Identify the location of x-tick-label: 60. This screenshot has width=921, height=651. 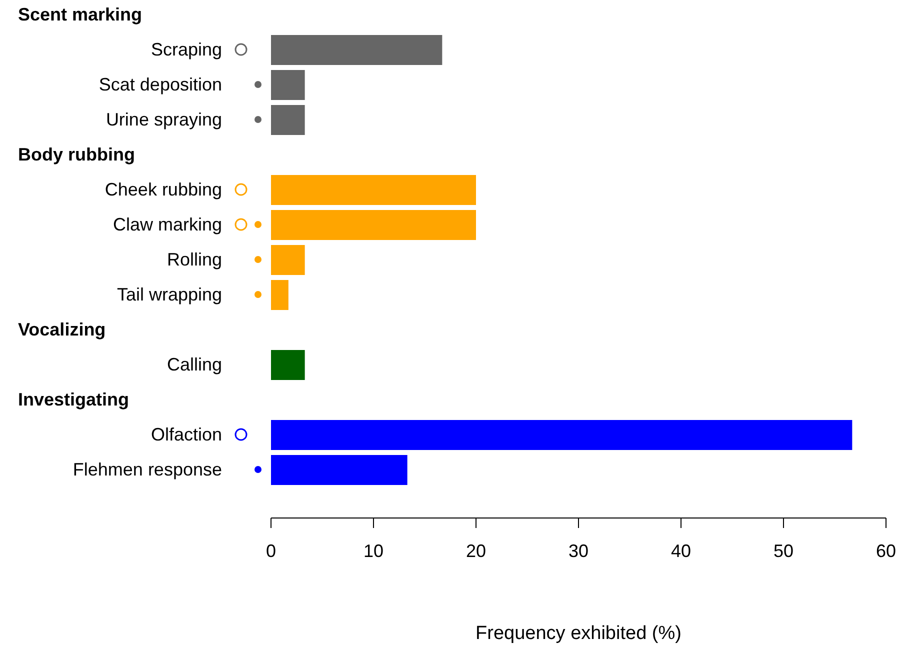
(886, 550).